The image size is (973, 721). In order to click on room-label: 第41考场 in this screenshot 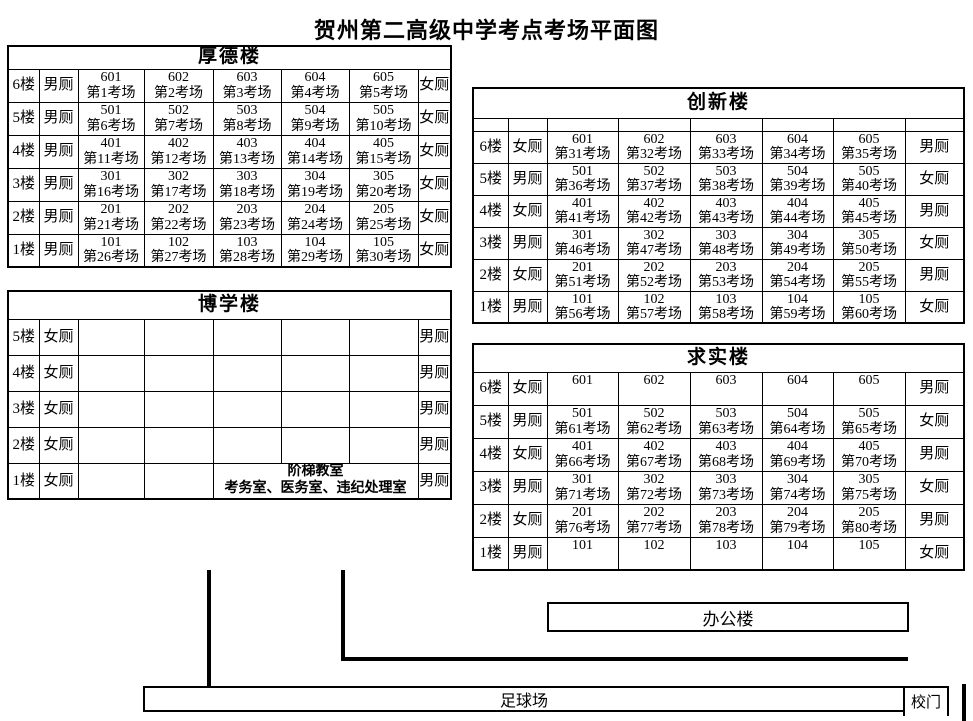, I will do `click(582, 218)`.